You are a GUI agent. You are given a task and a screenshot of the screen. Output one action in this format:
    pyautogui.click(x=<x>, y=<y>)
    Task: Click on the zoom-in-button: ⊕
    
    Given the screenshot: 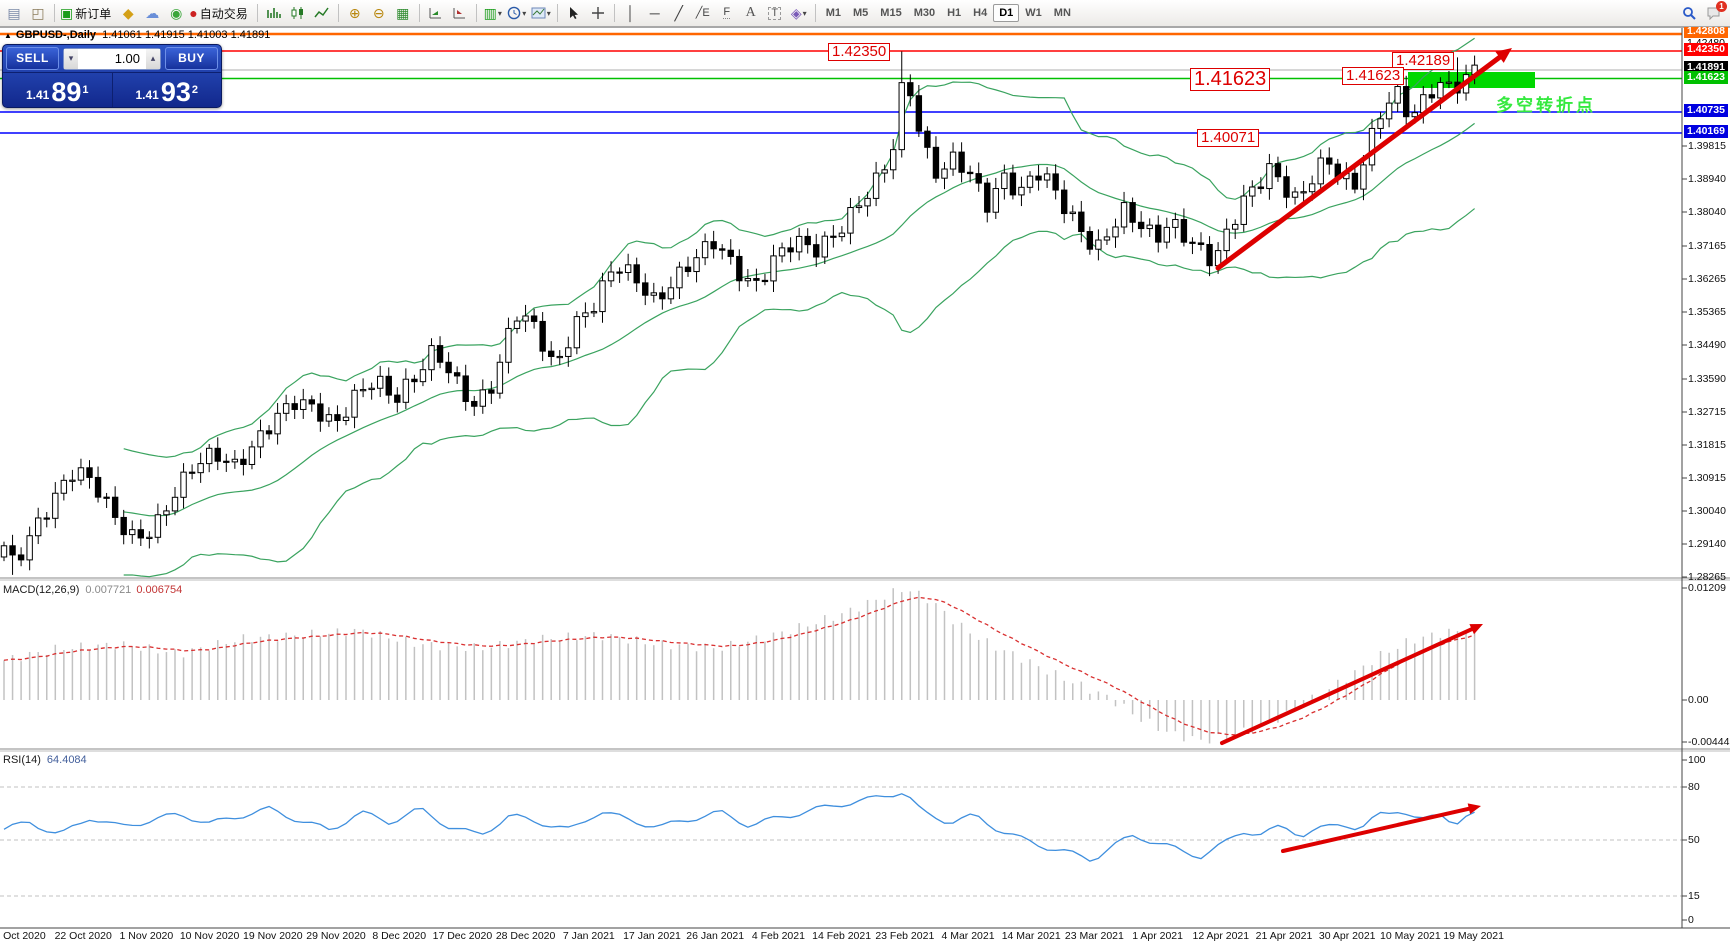 What is the action you would take?
    pyautogui.click(x=354, y=13)
    